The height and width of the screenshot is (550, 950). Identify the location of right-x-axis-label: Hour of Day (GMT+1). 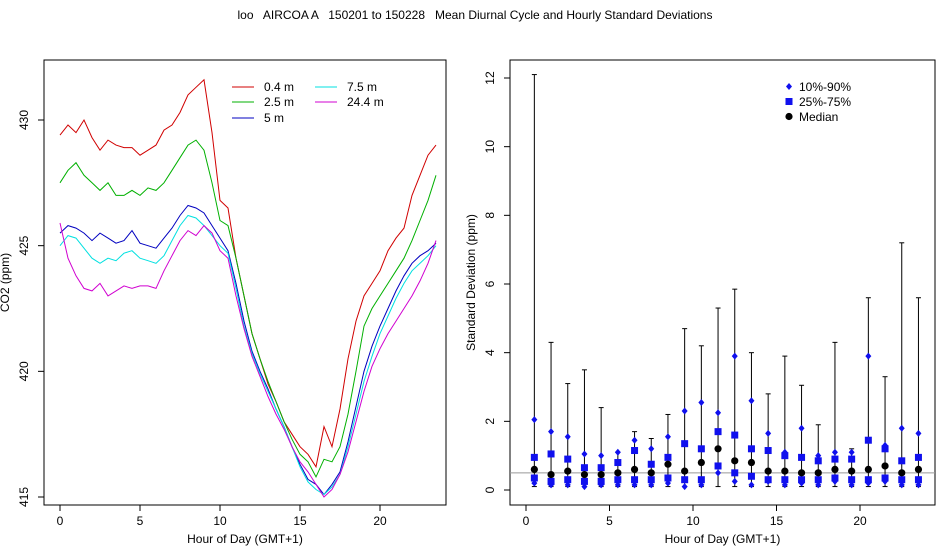
(723, 539).